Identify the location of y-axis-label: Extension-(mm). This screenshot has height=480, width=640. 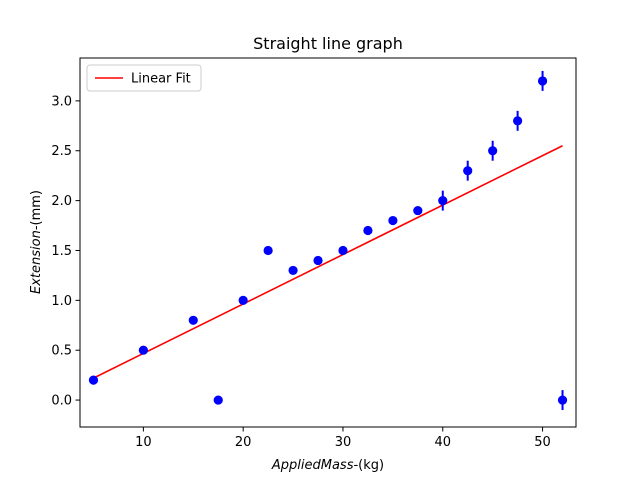
(36, 242).